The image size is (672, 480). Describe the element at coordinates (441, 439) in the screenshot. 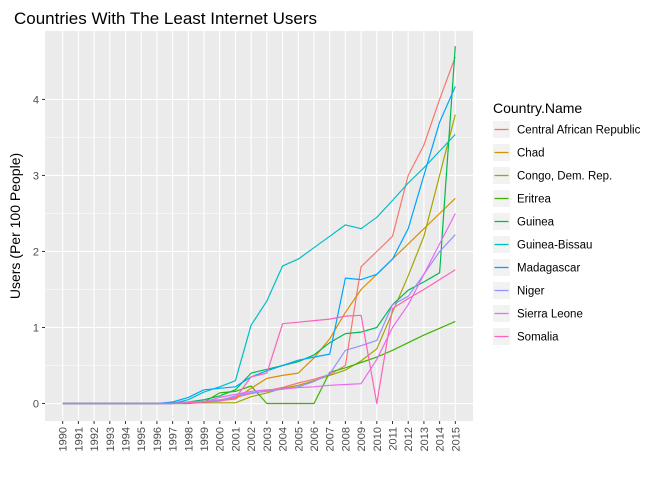

I see `x-tick-label: 2014` at that location.